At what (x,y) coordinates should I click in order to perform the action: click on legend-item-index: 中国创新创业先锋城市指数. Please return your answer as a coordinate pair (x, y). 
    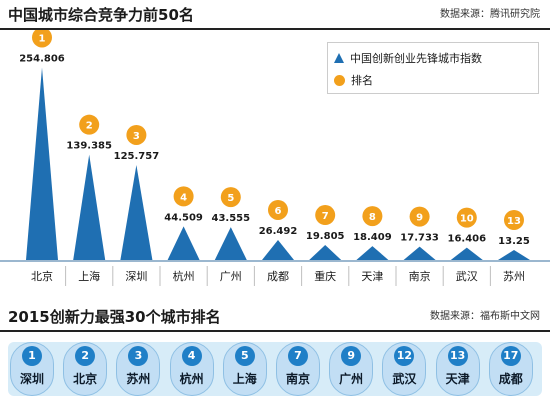
    Looking at the image, I should click on (408, 58).